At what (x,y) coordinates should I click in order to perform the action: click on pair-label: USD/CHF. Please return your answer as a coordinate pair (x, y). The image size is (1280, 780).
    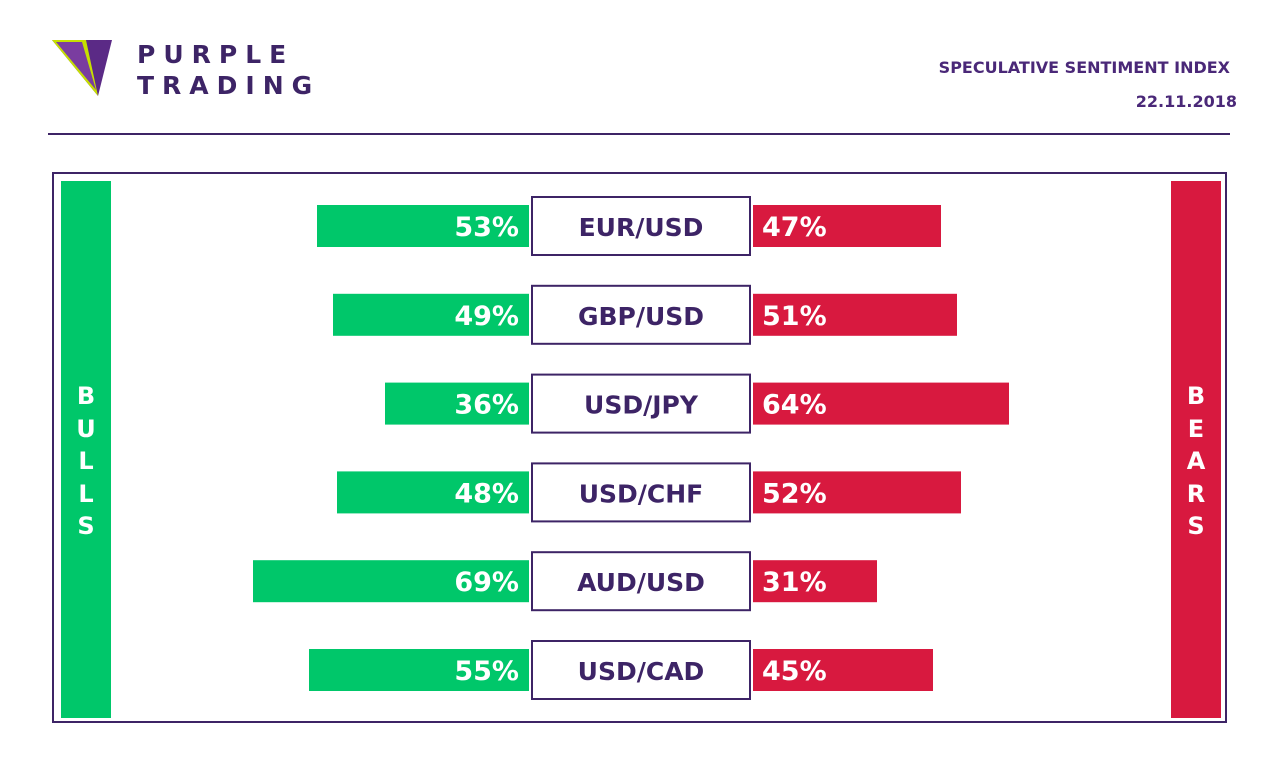
    Looking at the image, I should click on (641, 493).